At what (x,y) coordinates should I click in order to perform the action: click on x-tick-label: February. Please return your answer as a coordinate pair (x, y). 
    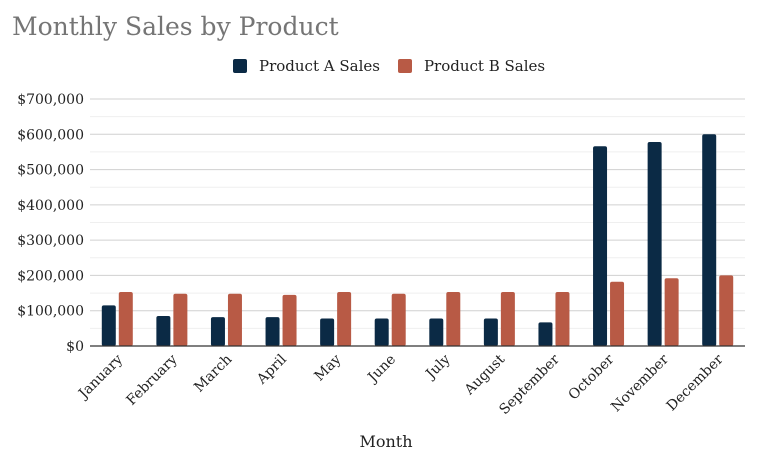
    Looking at the image, I should click on (152, 379).